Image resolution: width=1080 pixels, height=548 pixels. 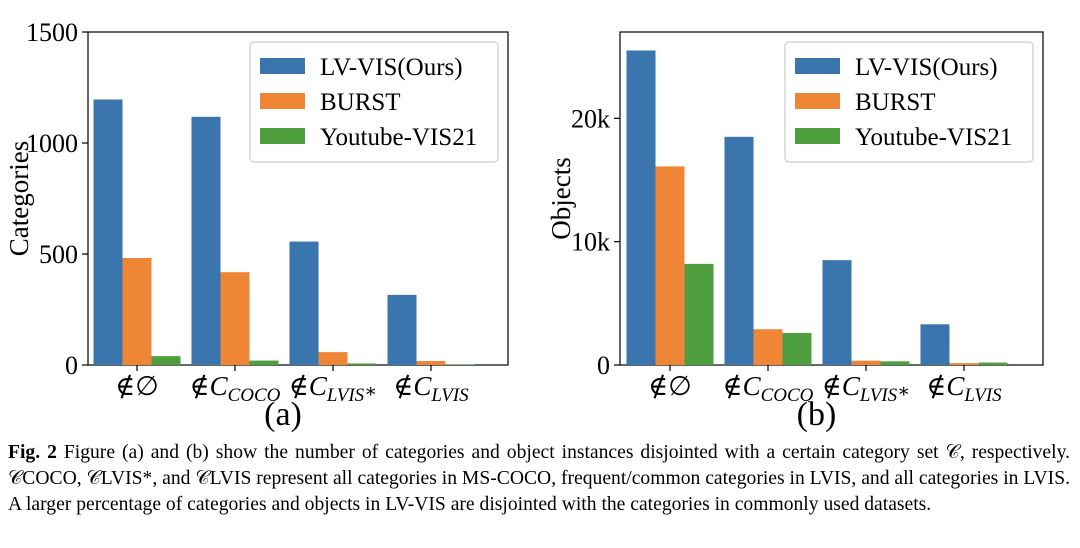 I want to click on x-tick-label-0-2: ∉CLVIS∗, so click(x=333, y=388).